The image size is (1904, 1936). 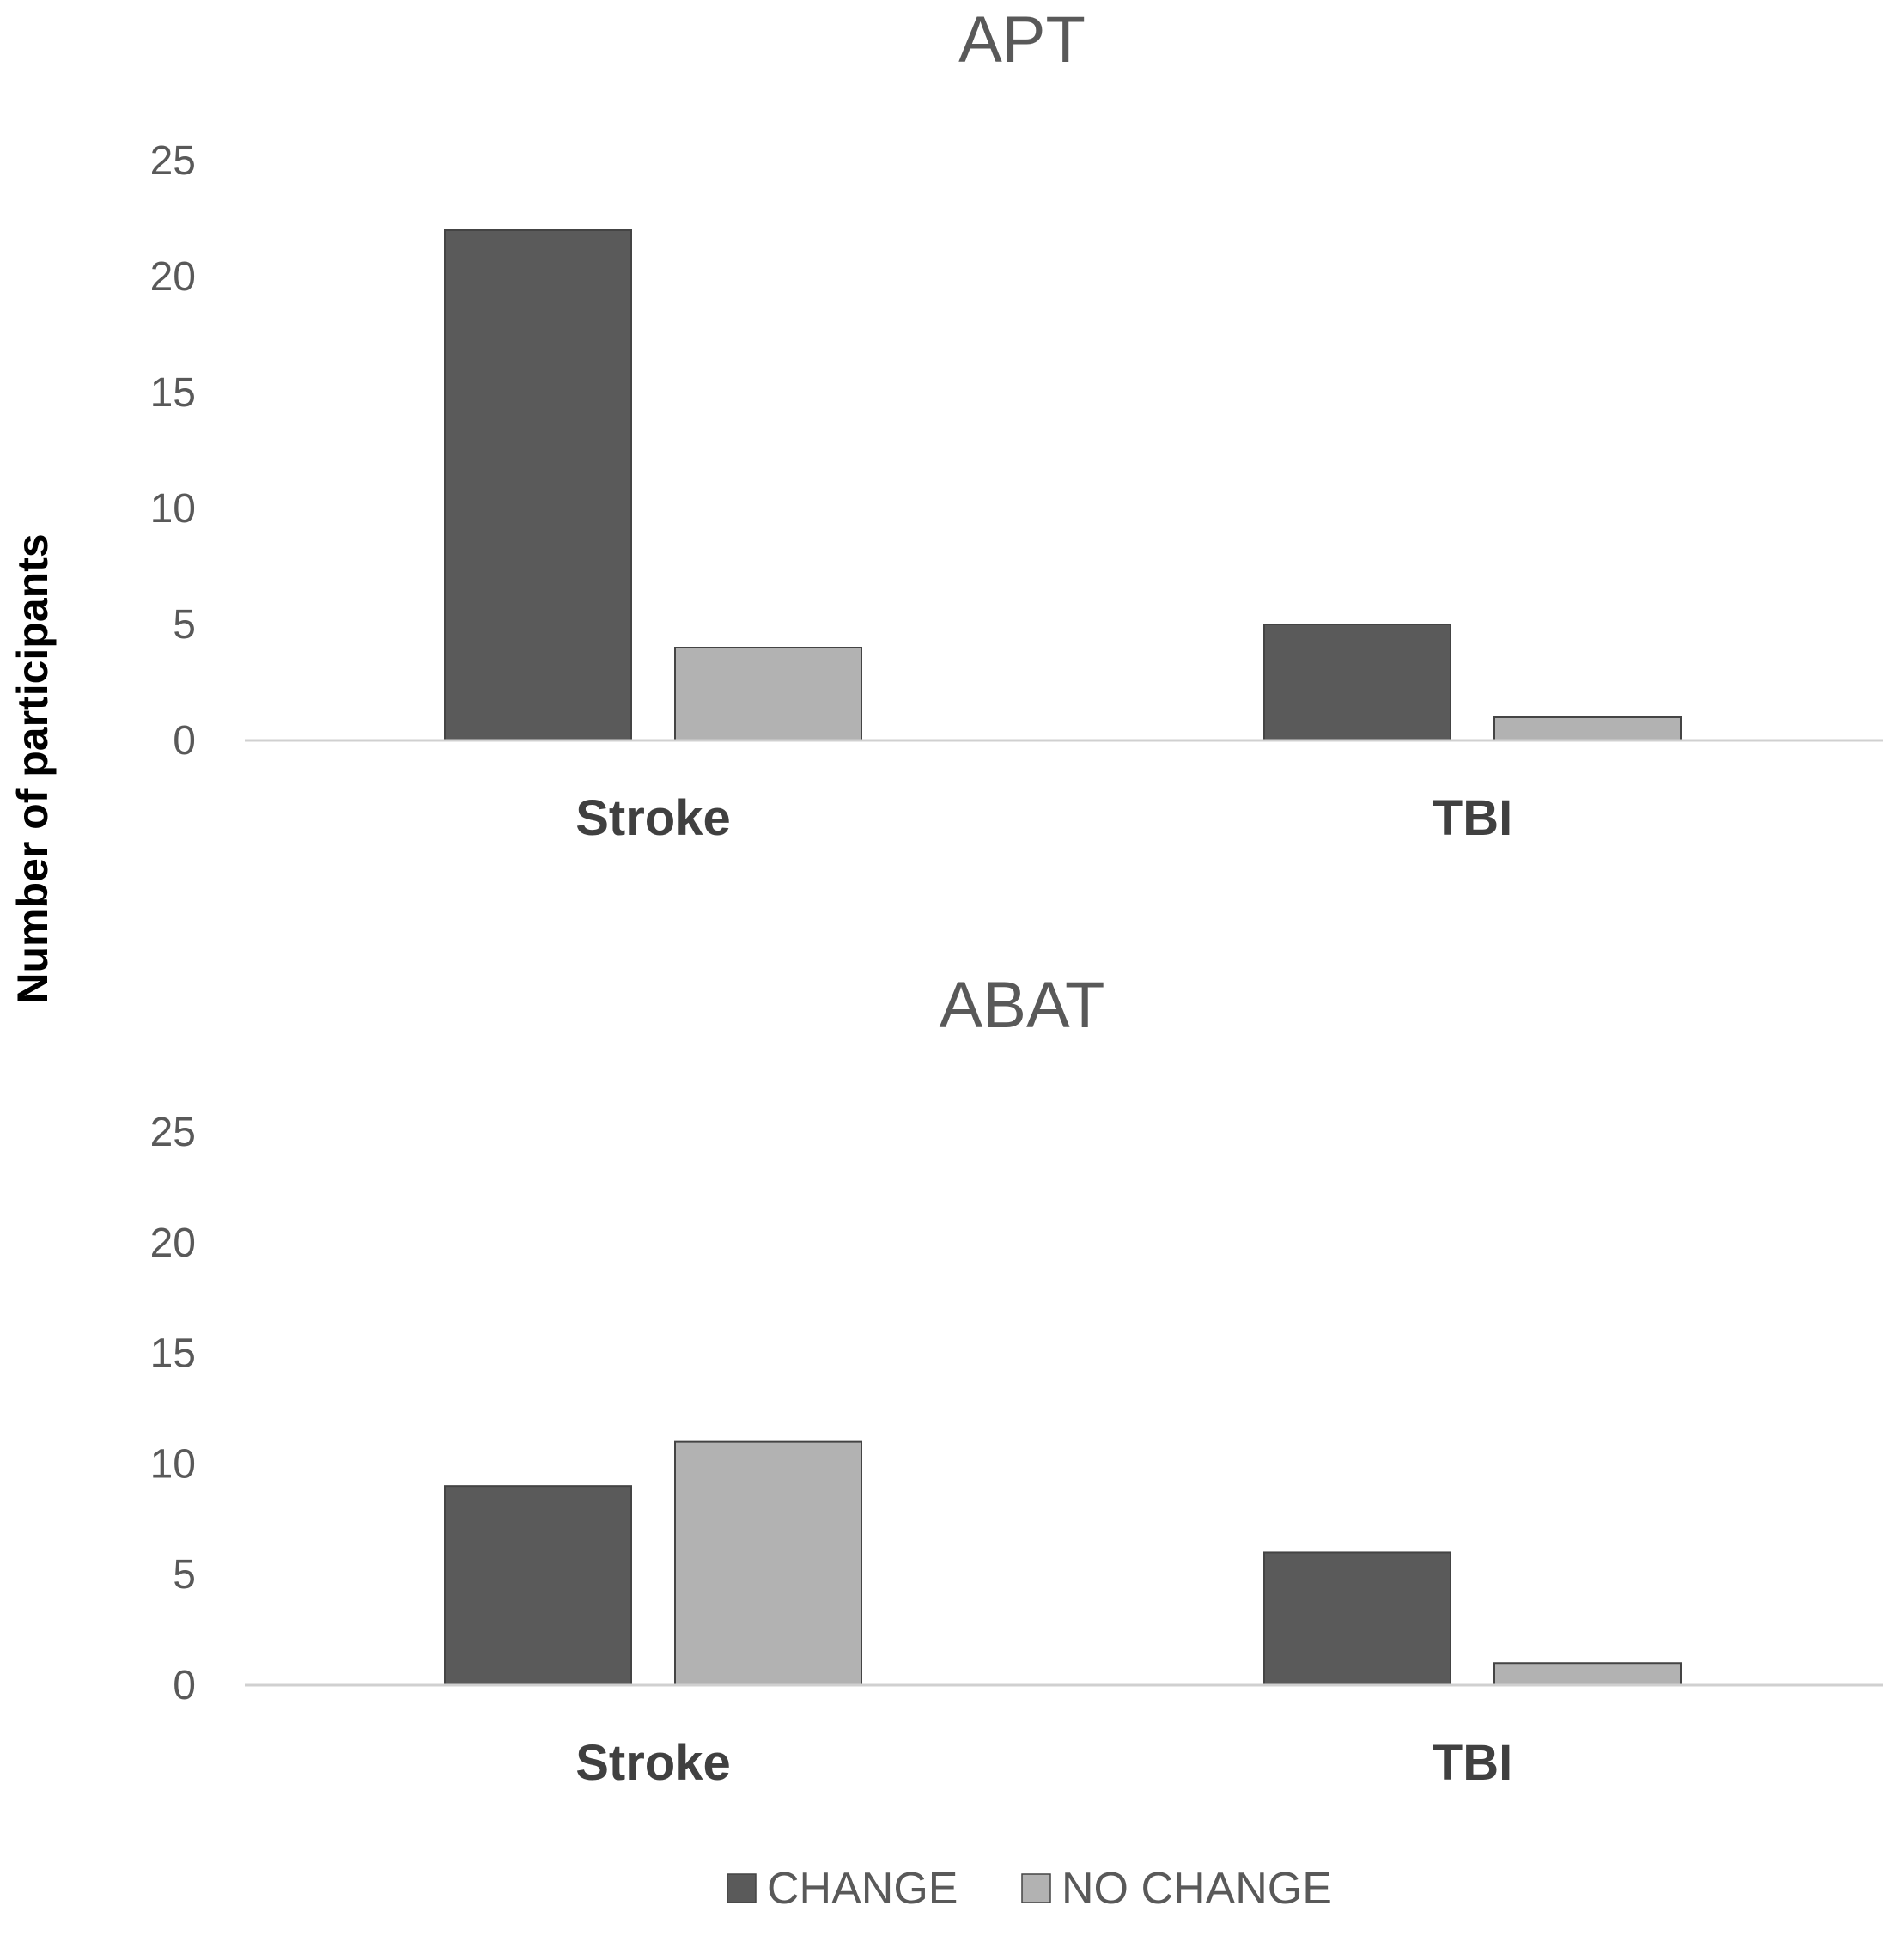 I want to click on chart-title: APT, so click(x=1022, y=39).